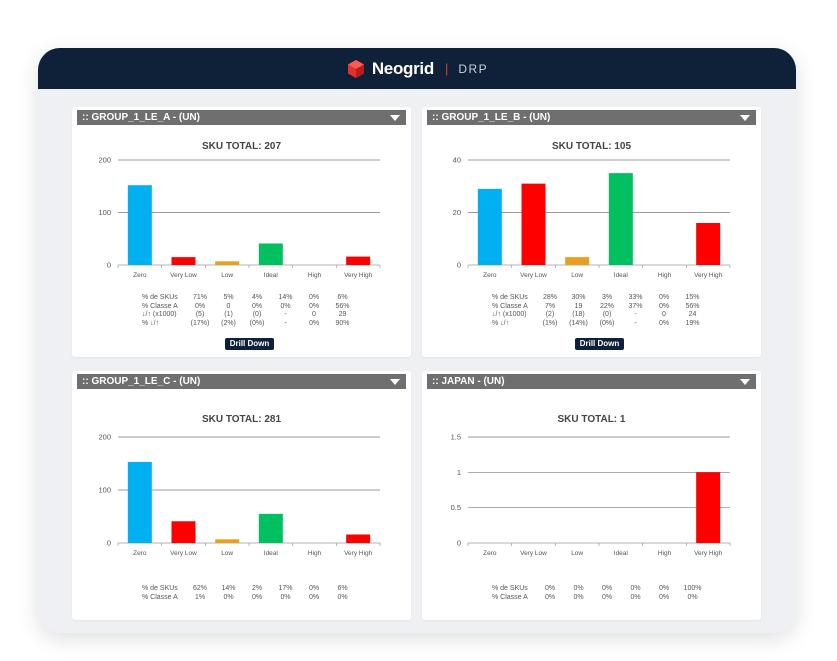 This screenshot has height=661, width=837. I want to click on panel-title: :: GROUP_1_LE_C - (UN), so click(141, 381).